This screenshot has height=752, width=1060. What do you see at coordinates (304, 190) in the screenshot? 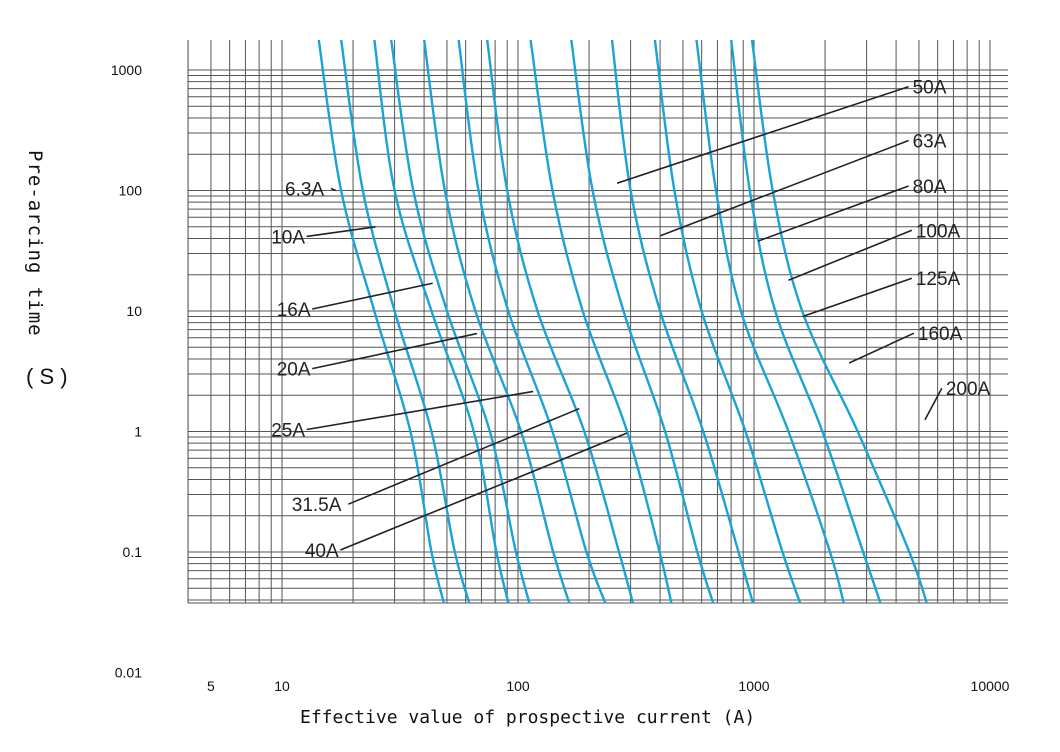
I see `curve-label-6.3A: 6.3A` at bounding box center [304, 190].